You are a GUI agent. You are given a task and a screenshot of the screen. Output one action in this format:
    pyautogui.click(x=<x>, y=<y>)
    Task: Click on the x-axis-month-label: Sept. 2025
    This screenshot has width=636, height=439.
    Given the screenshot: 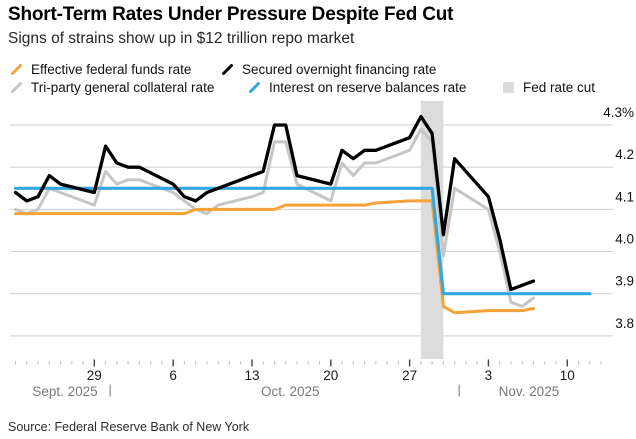 What is the action you would take?
    pyautogui.click(x=64, y=391)
    